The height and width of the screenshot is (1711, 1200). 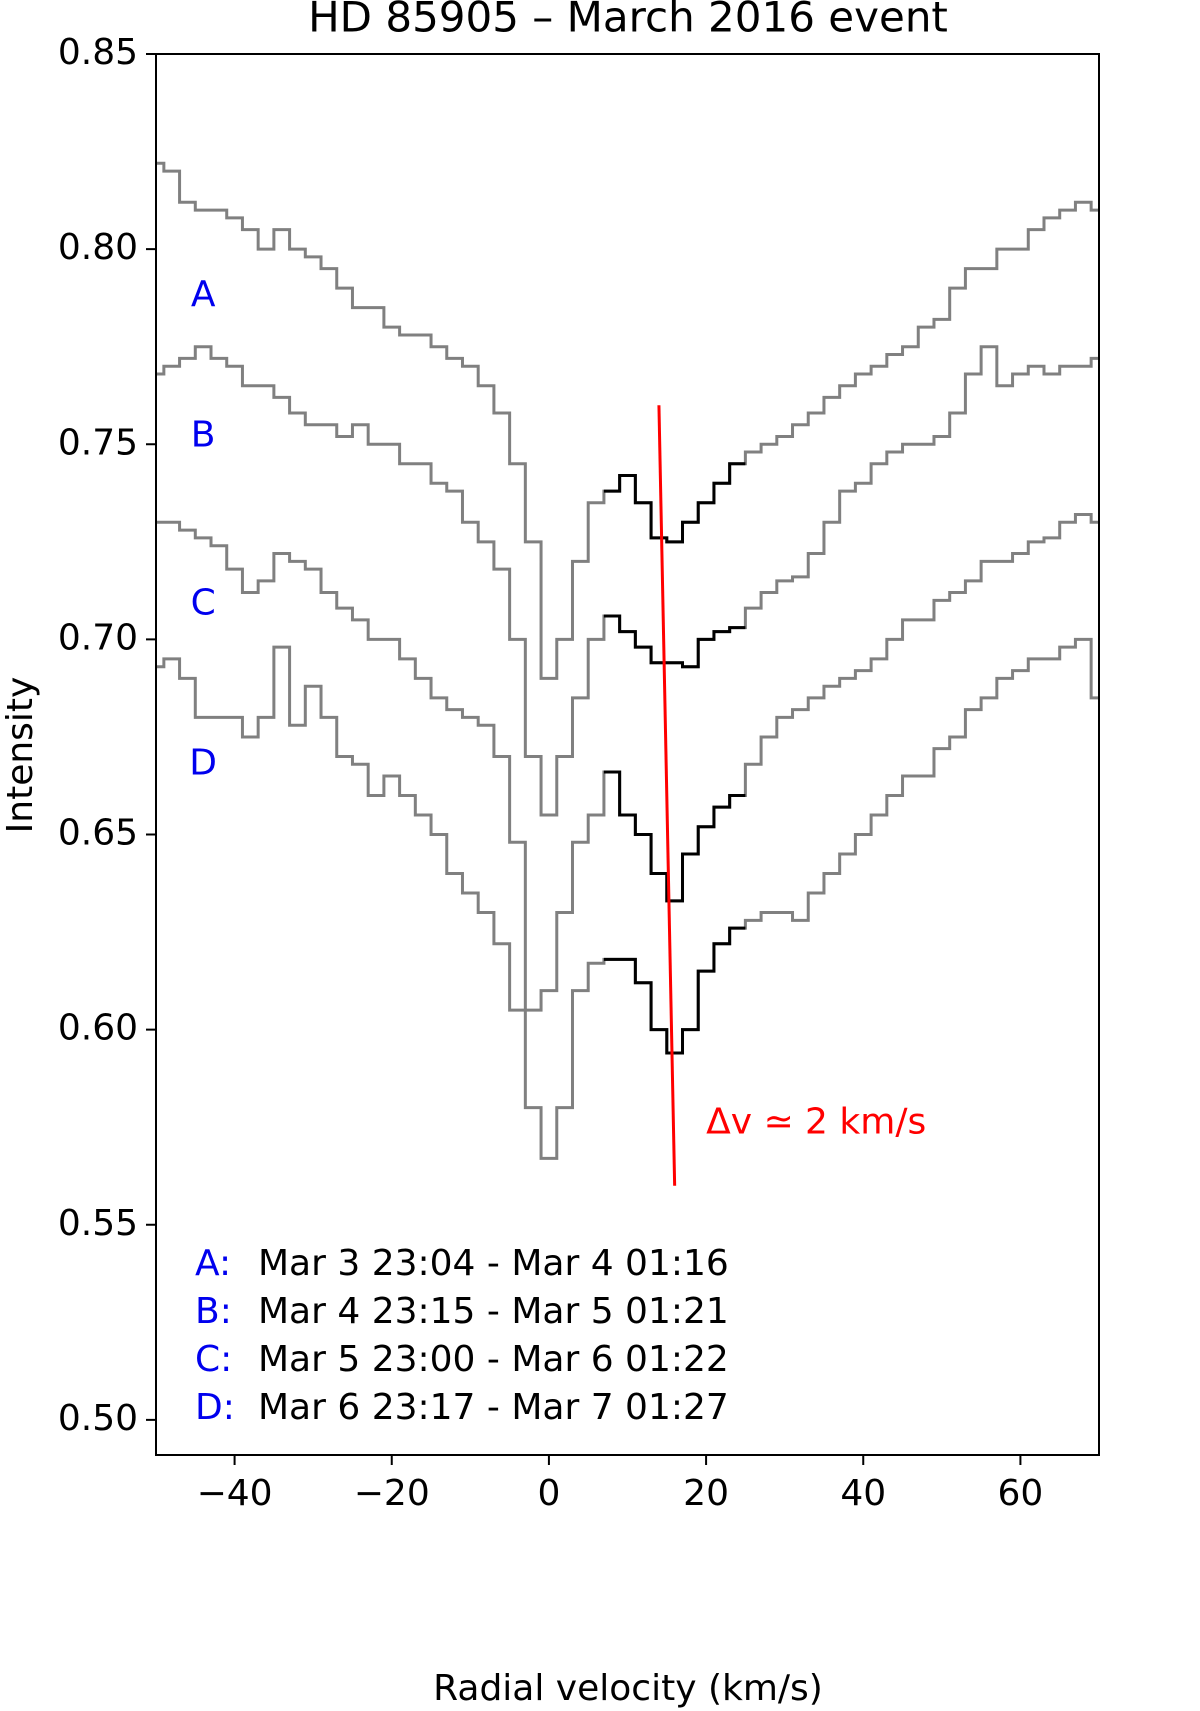 I want to click on x-tick-label: −40, so click(x=235, y=1493).